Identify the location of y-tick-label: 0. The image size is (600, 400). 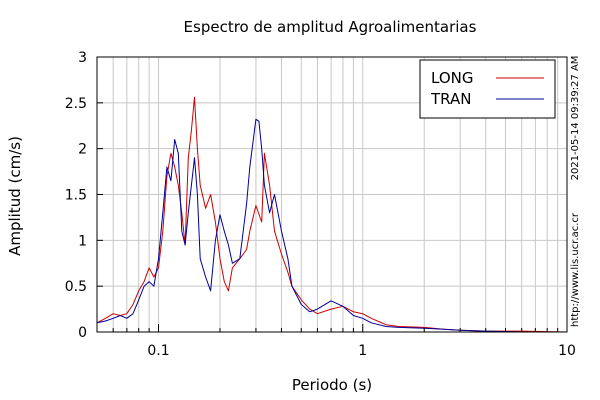
(82, 333).